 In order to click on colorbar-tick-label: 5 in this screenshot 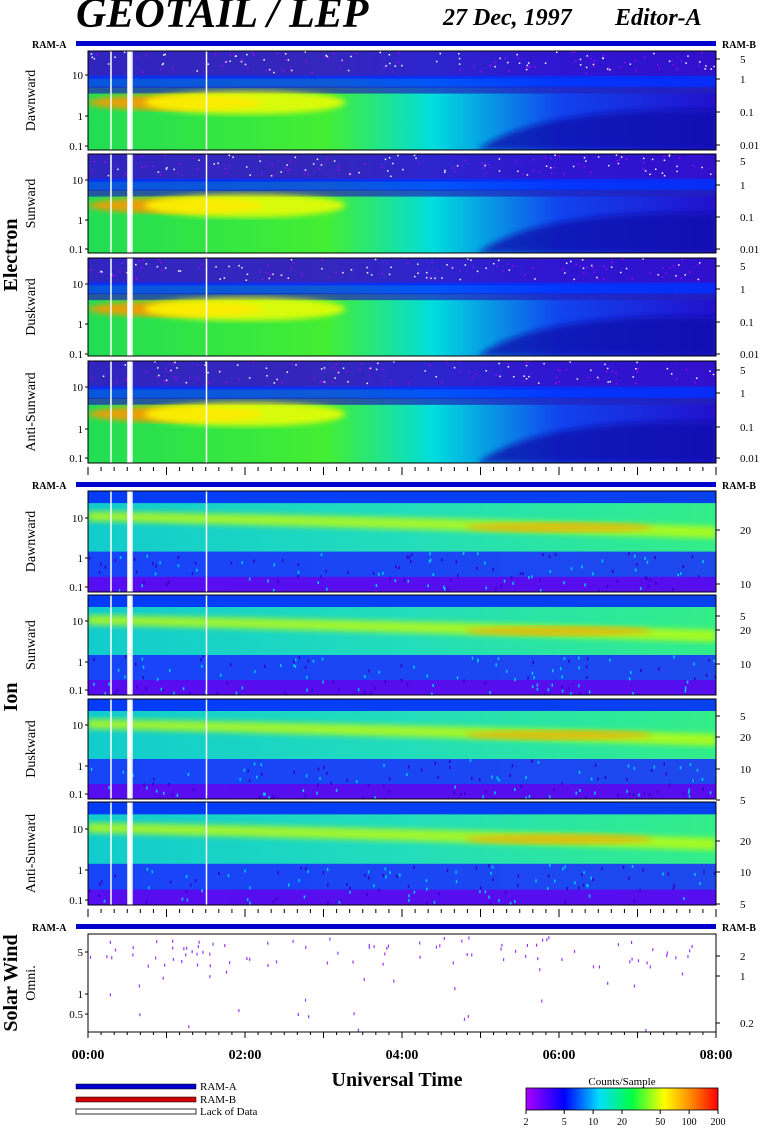, I will do `click(564, 1122)`.